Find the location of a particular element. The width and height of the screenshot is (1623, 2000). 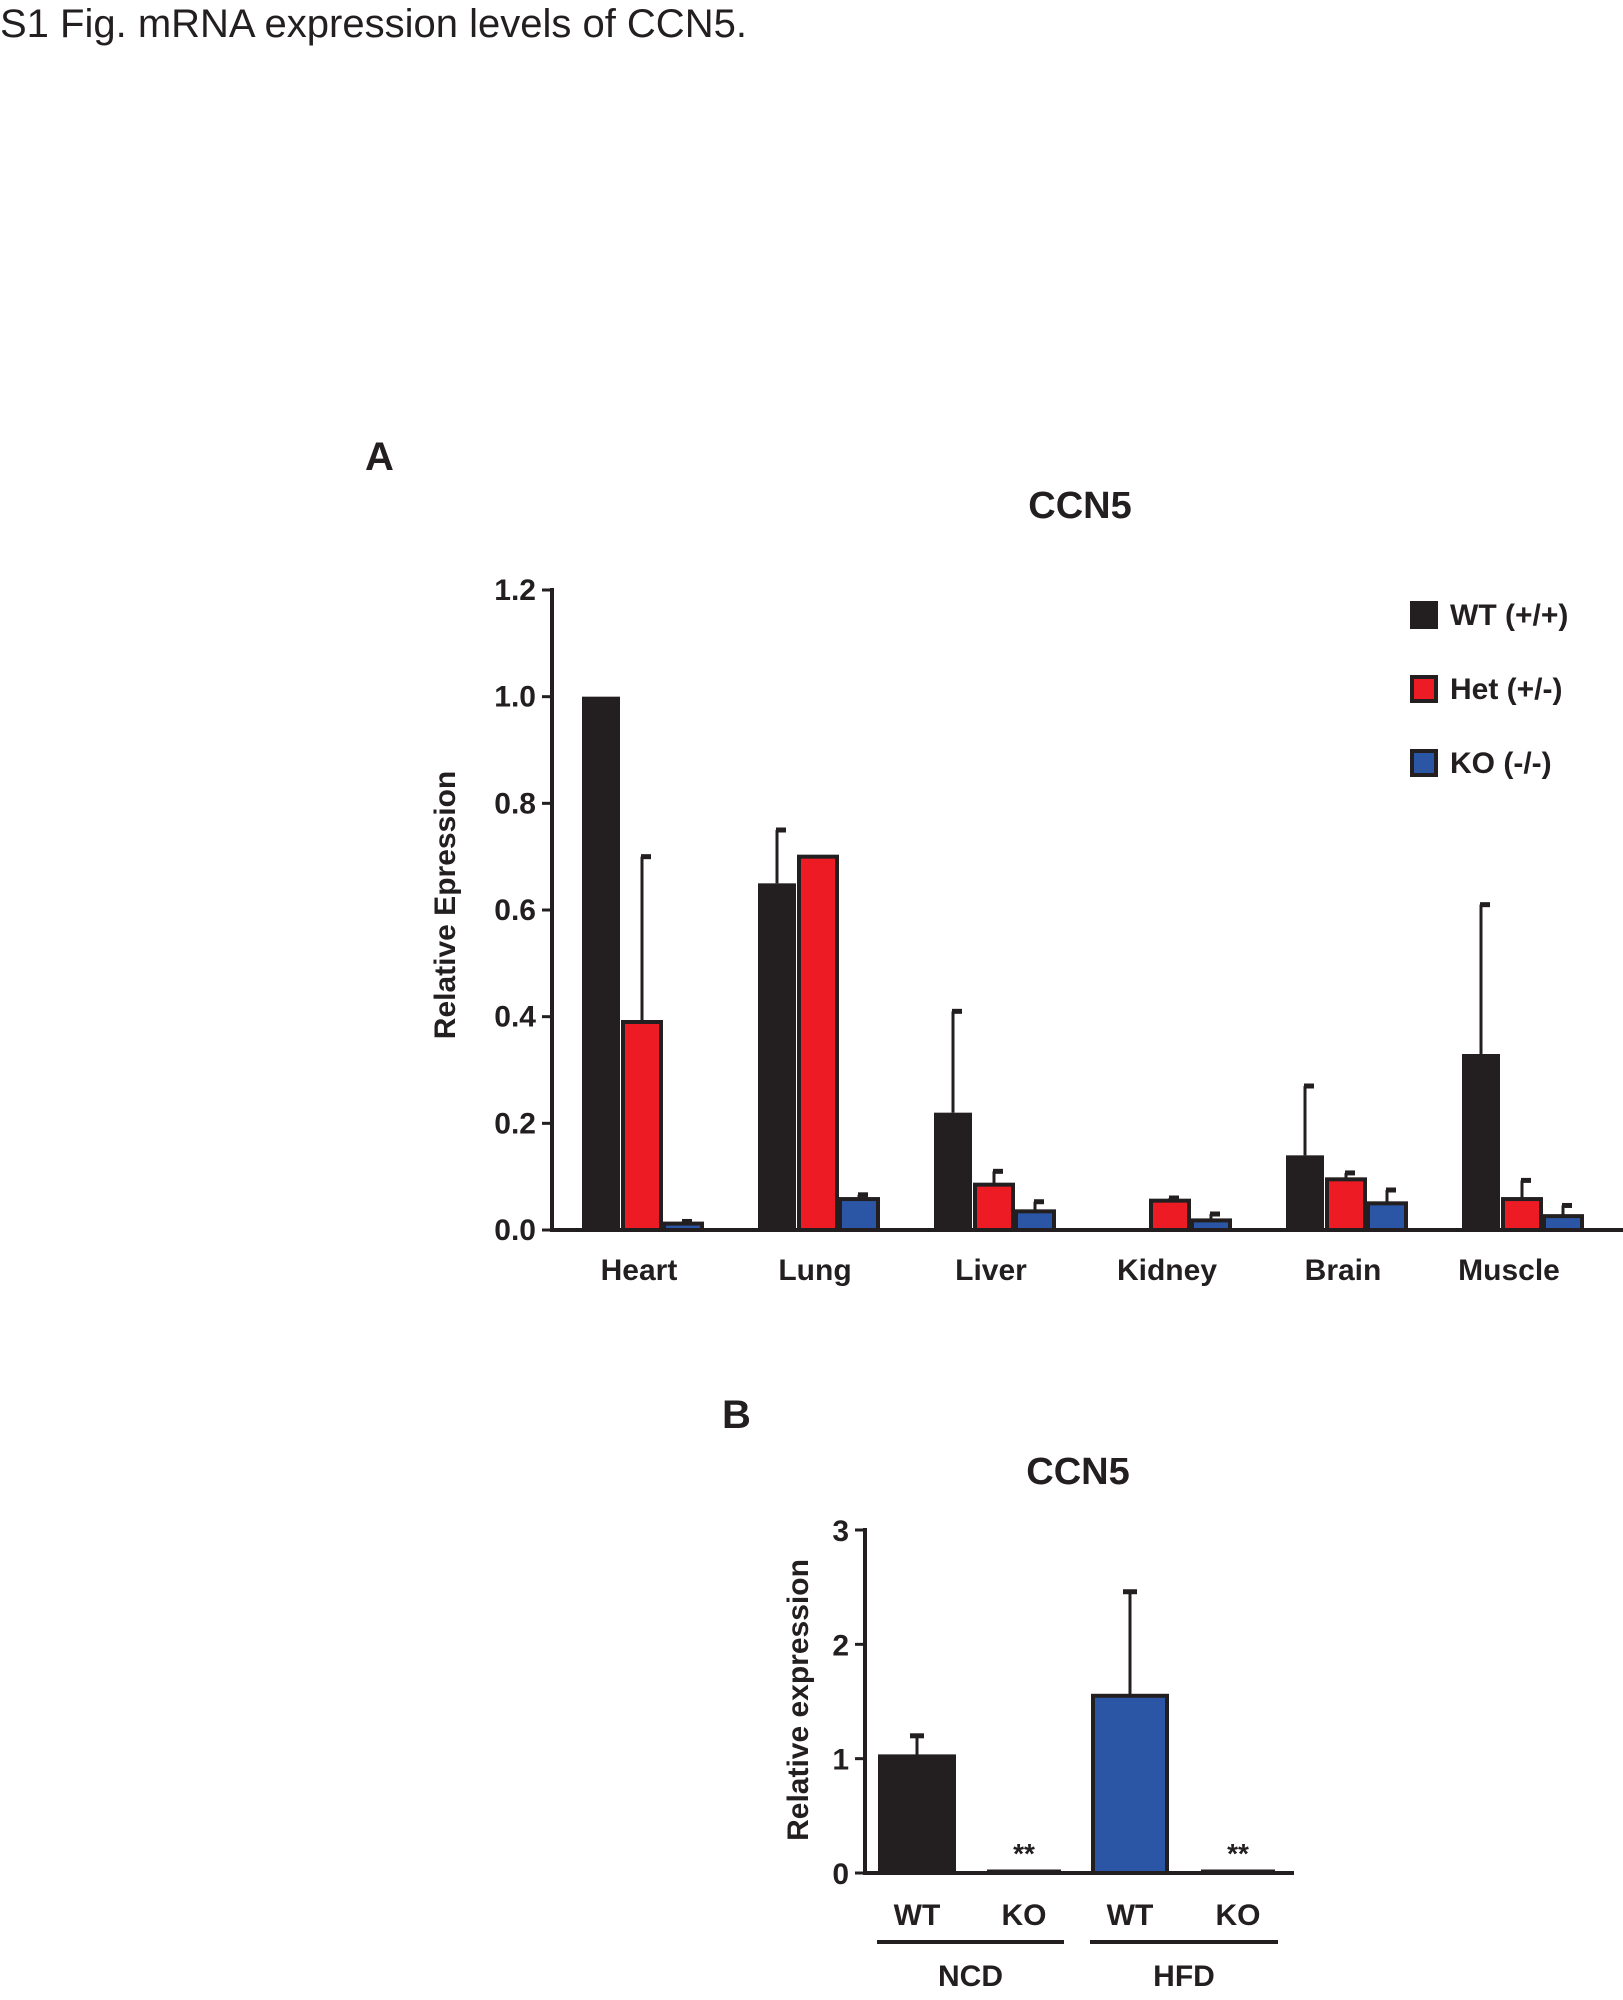

panel-a-x-label: Brain is located at coordinates (1343, 1270).